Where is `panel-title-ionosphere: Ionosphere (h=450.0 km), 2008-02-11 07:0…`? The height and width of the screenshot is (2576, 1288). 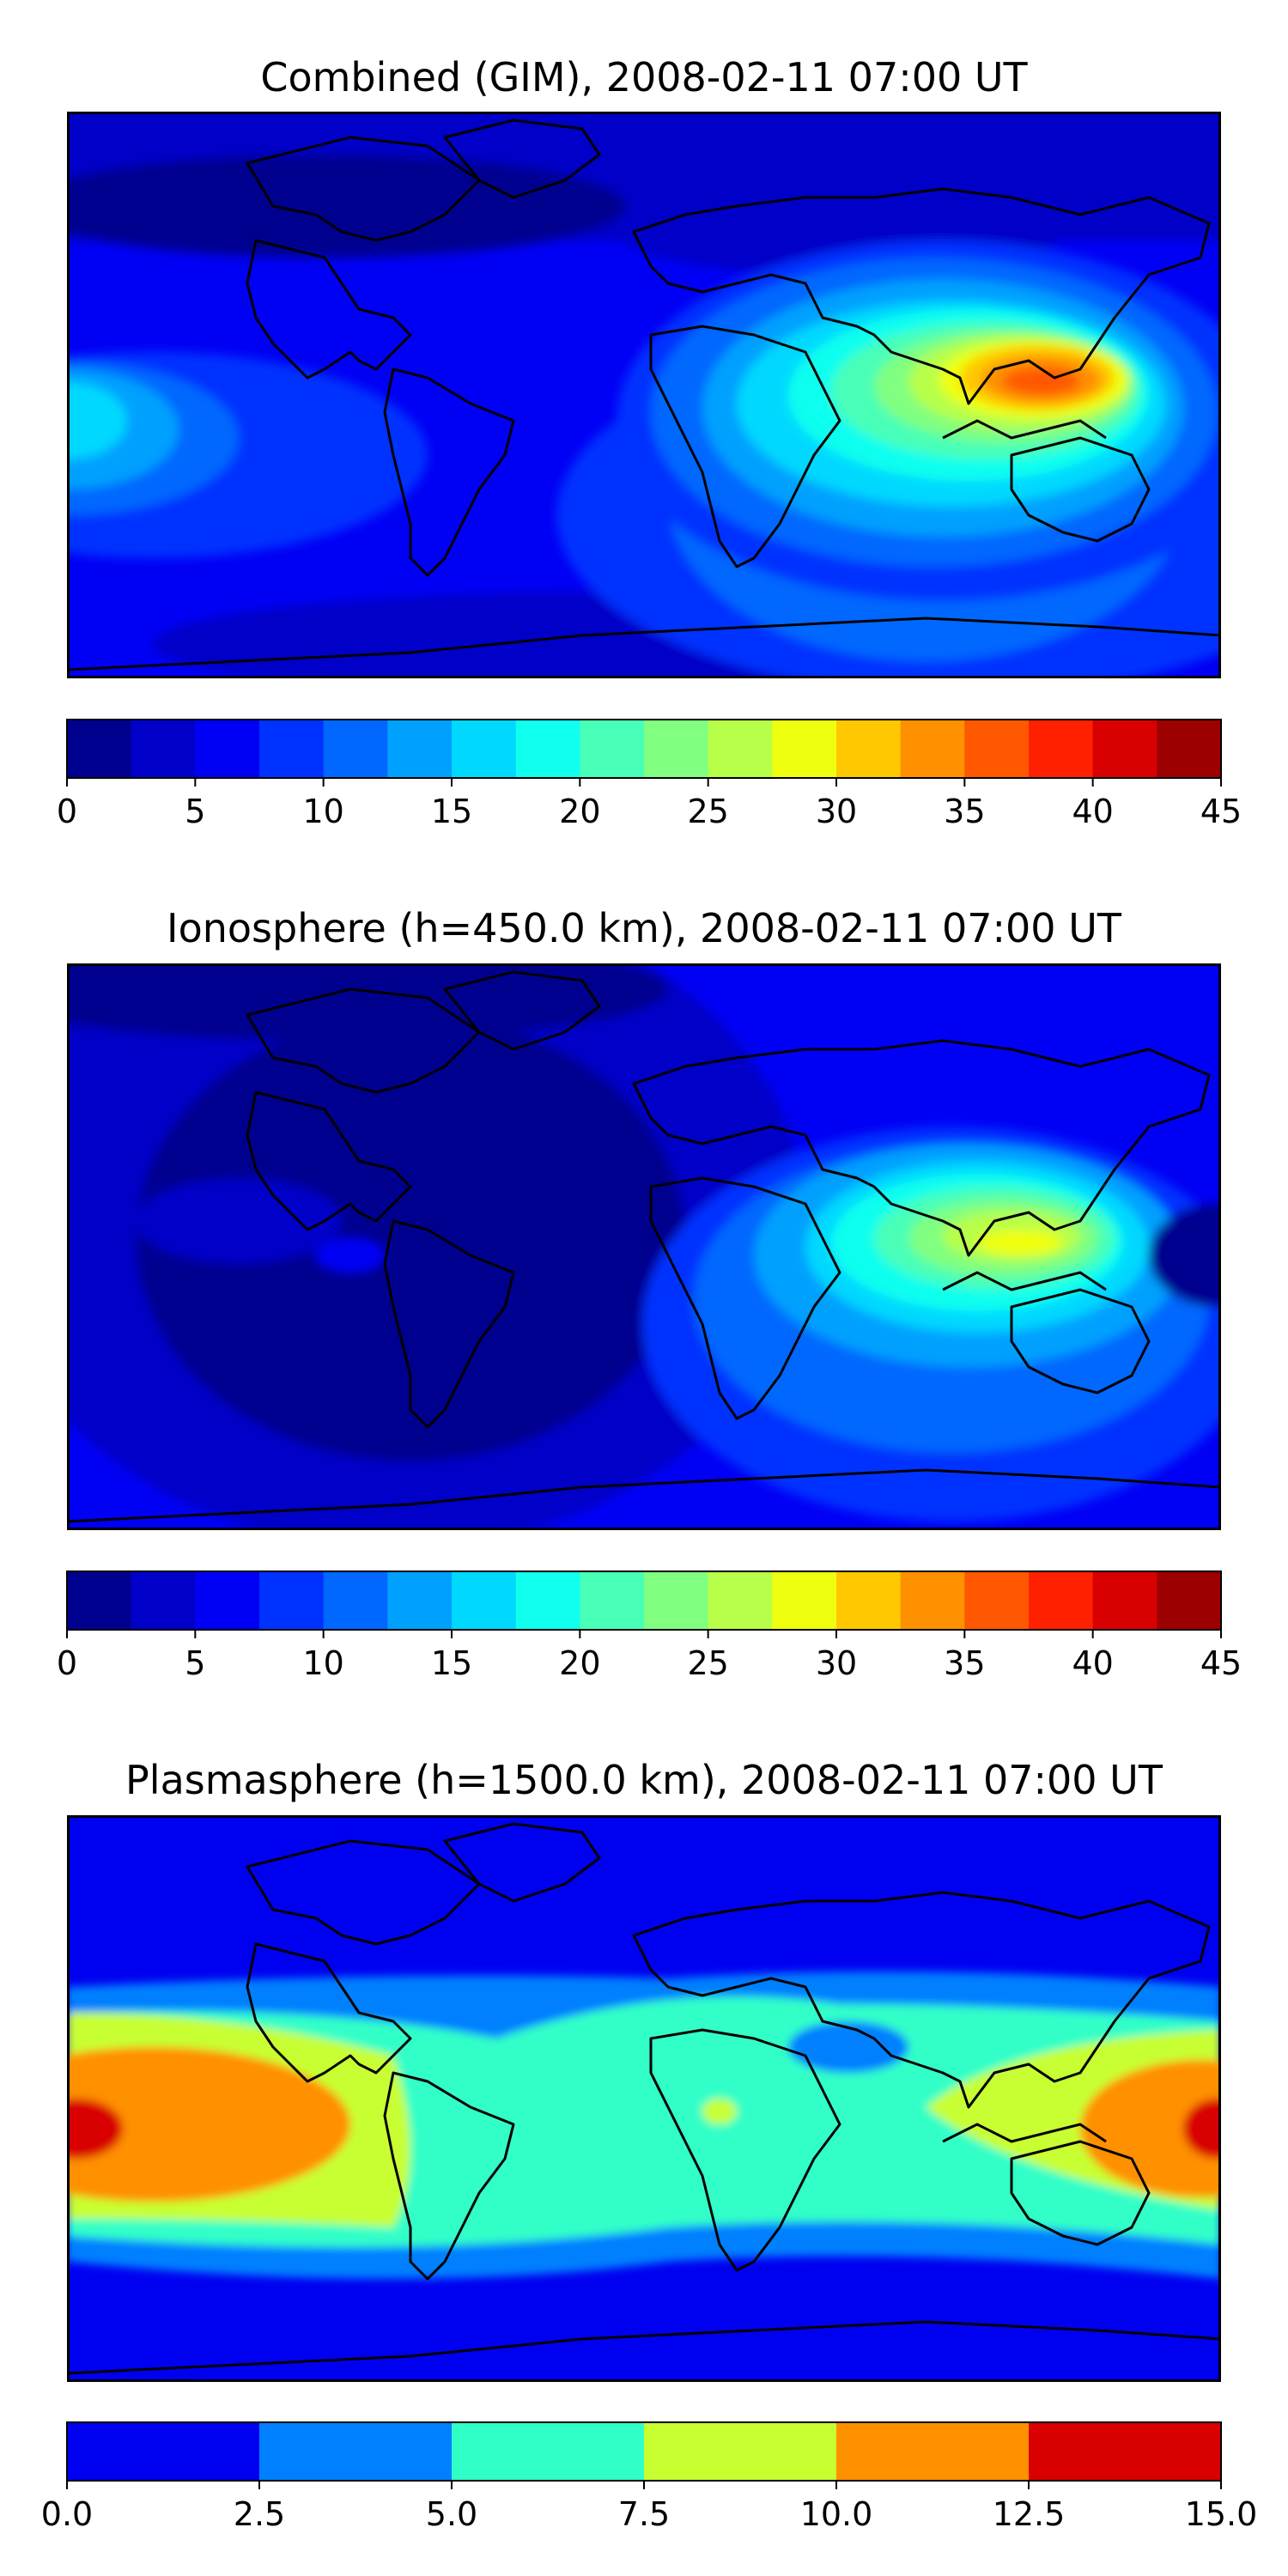 panel-title-ionosphere: Ionosphere (h=450.0 km), 2008-02-11 07:0… is located at coordinates (644, 928).